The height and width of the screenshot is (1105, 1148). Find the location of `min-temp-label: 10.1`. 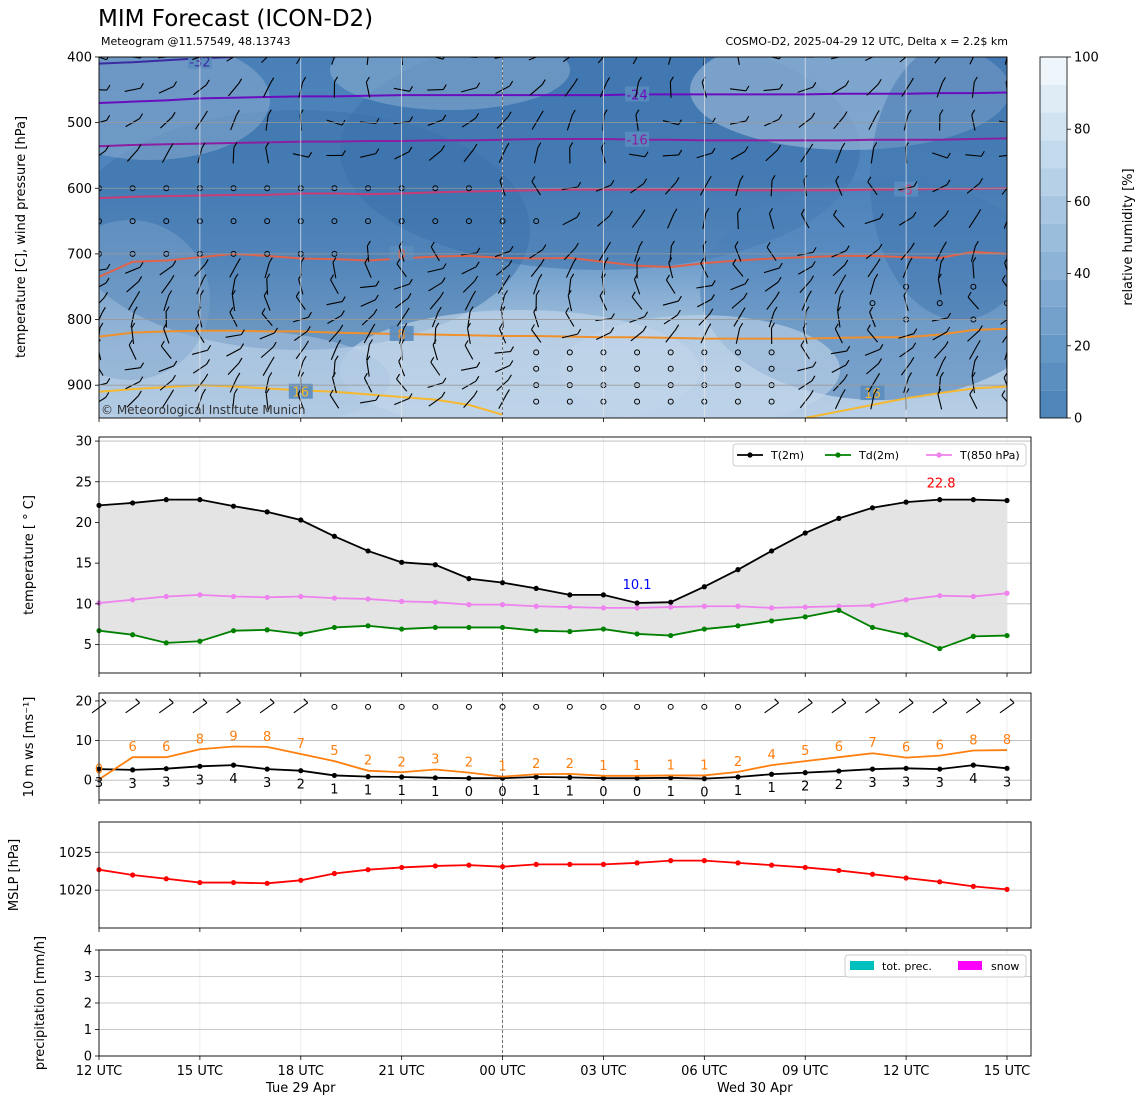

min-temp-label: 10.1 is located at coordinates (637, 585).